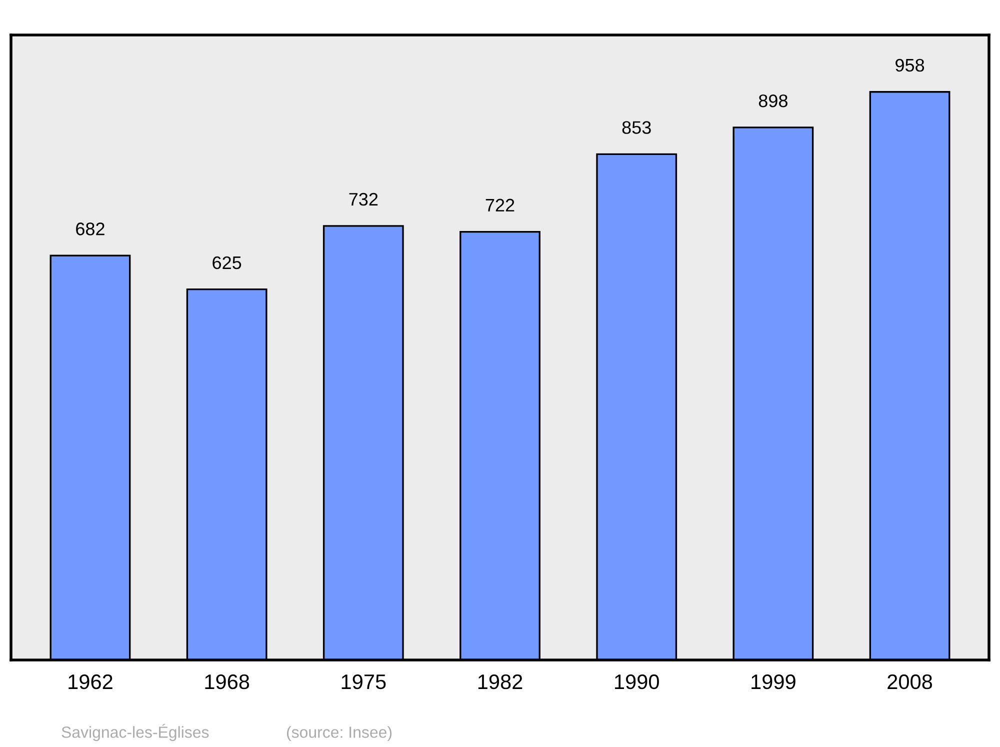 The width and height of the screenshot is (1000, 747). What do you see at coordinates (500, 682) in the screenshot?
I see `x-tick-label: 1982` at bounding box center [500, 682].